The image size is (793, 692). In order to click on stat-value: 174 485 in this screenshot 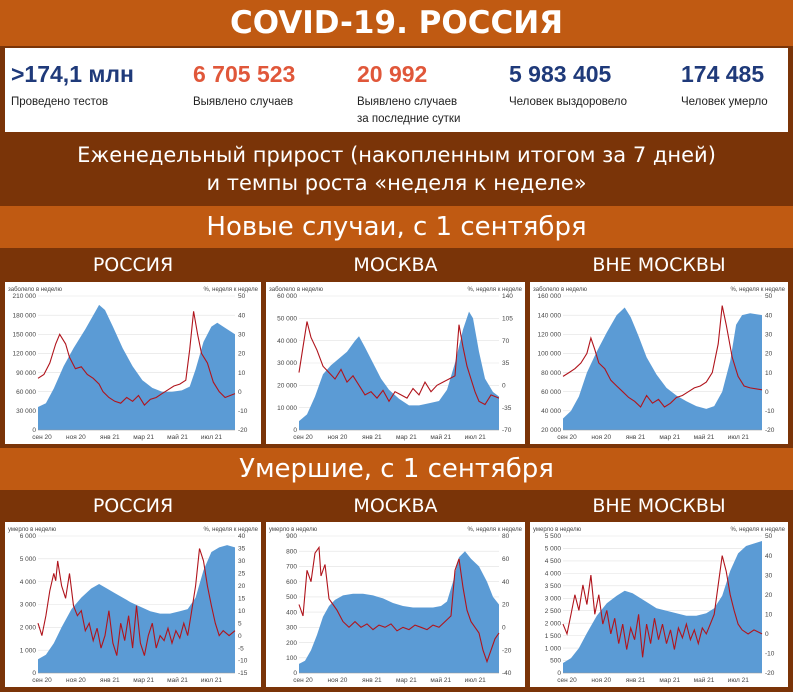, I will do `click(723, 74)`.